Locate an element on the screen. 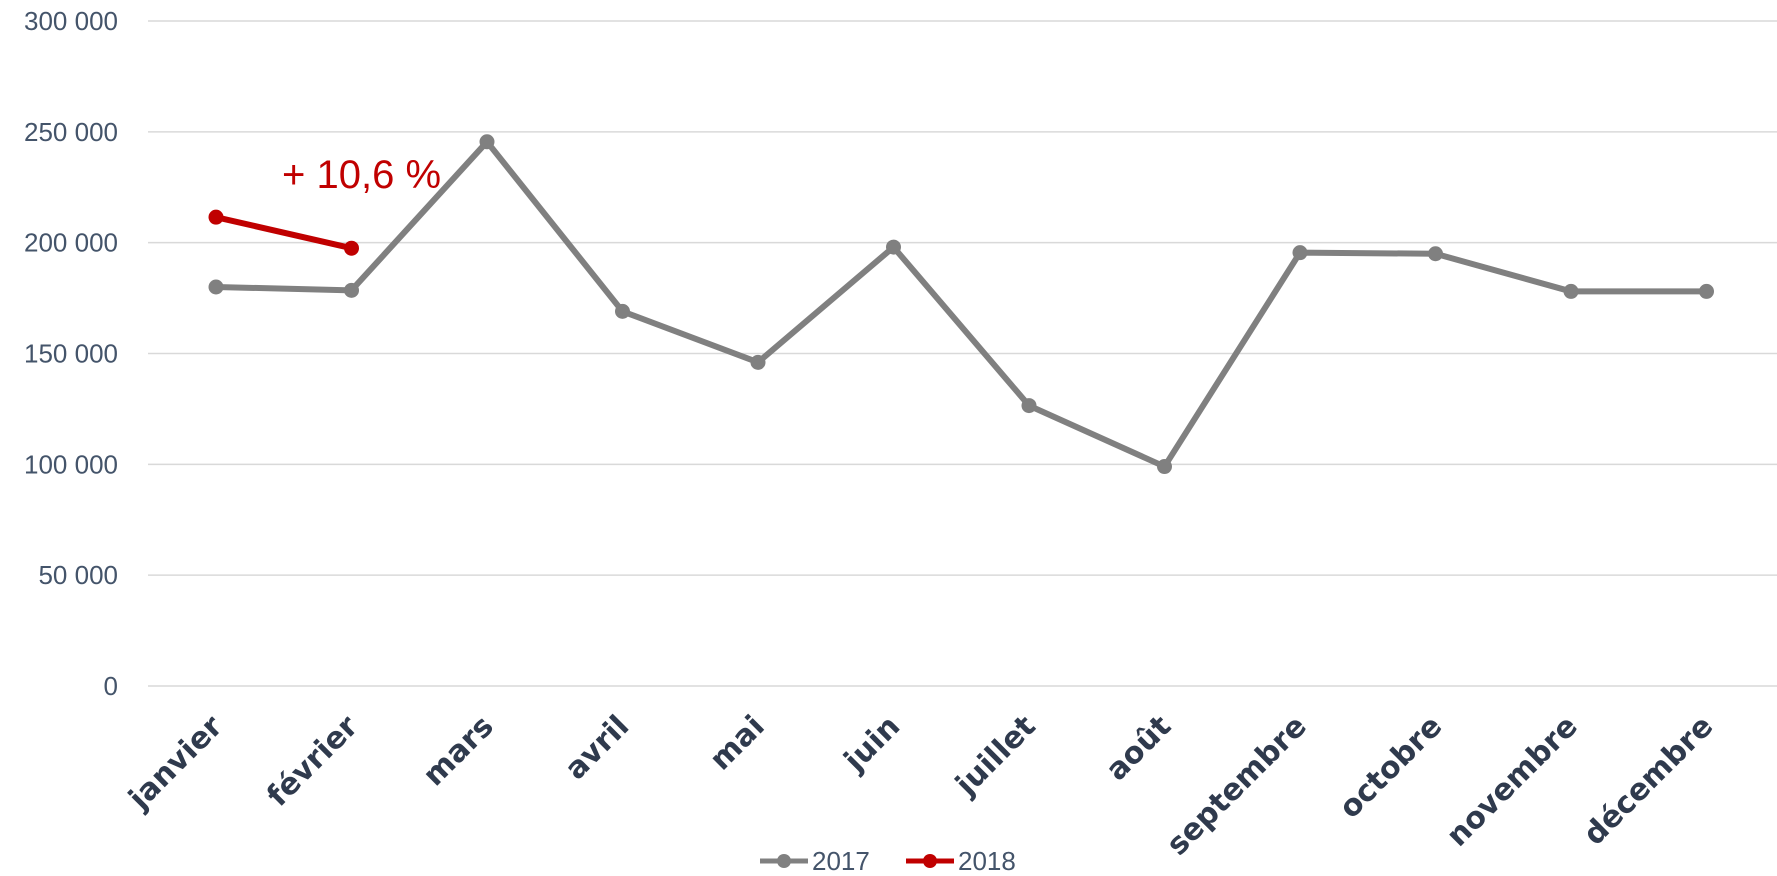  annotation-layer: + 10,6 % is located at coordinates (361, 175).